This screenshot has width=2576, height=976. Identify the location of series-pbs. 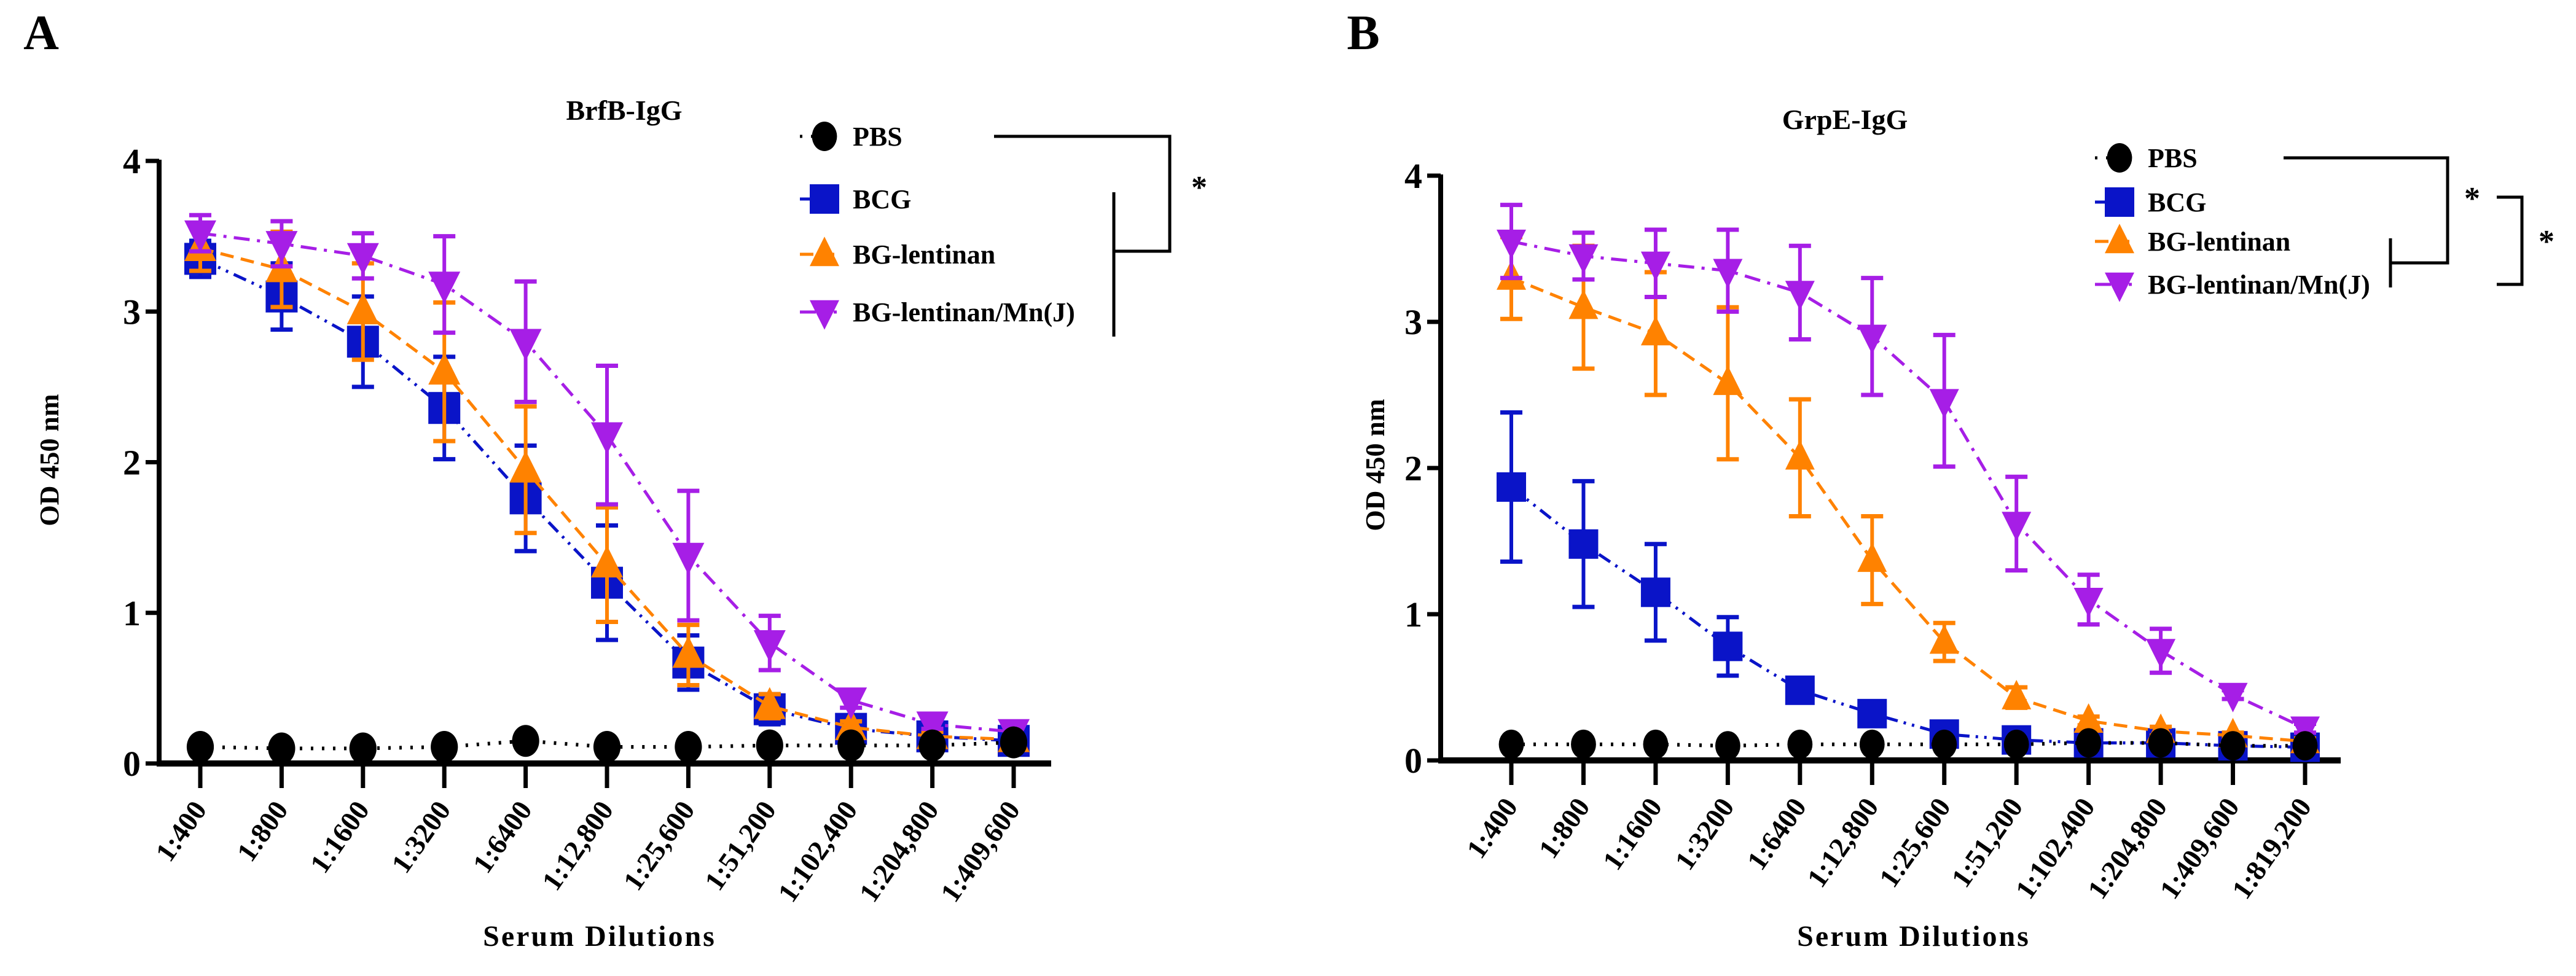
(1908, 745).